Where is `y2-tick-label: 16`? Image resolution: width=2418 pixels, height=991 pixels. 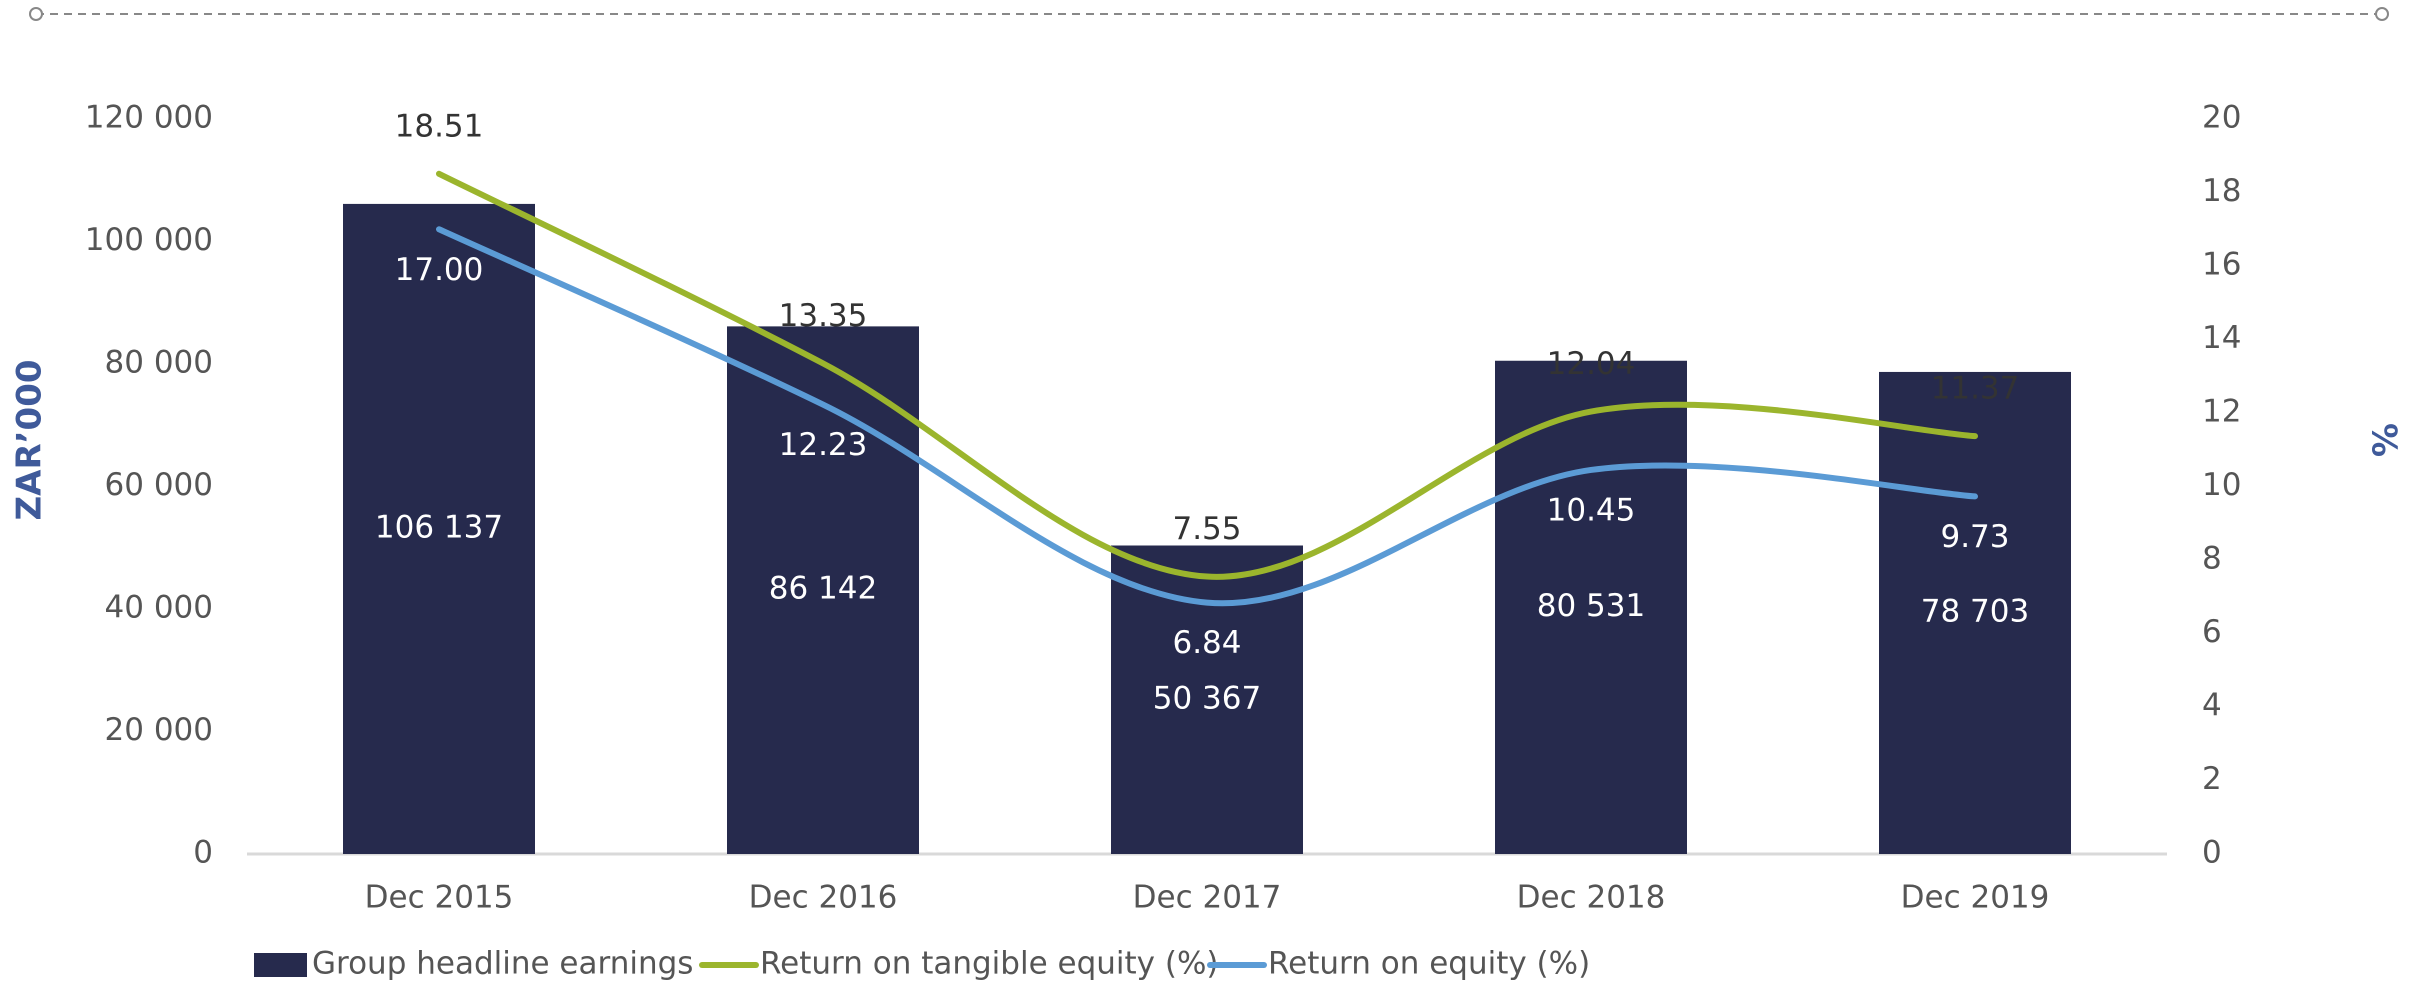 y2-tick-label: 16 is located at coordinates (2221, 265).